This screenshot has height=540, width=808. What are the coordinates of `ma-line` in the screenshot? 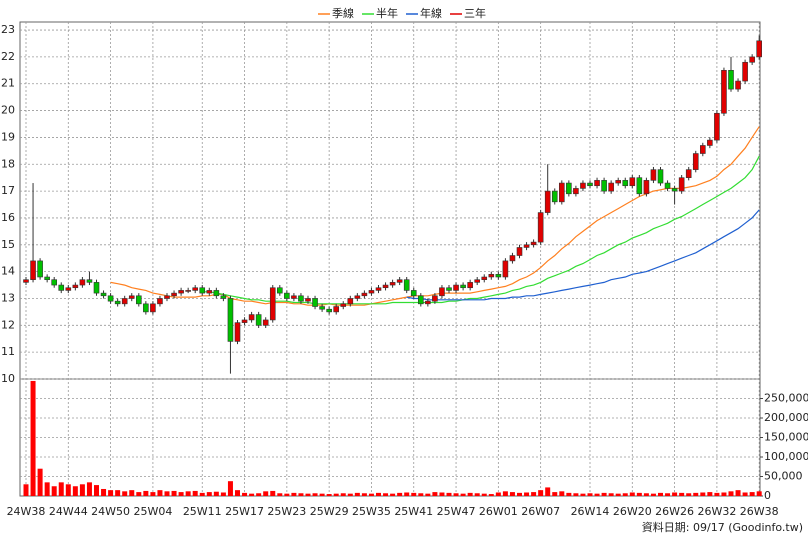 It's located at (583, 255).